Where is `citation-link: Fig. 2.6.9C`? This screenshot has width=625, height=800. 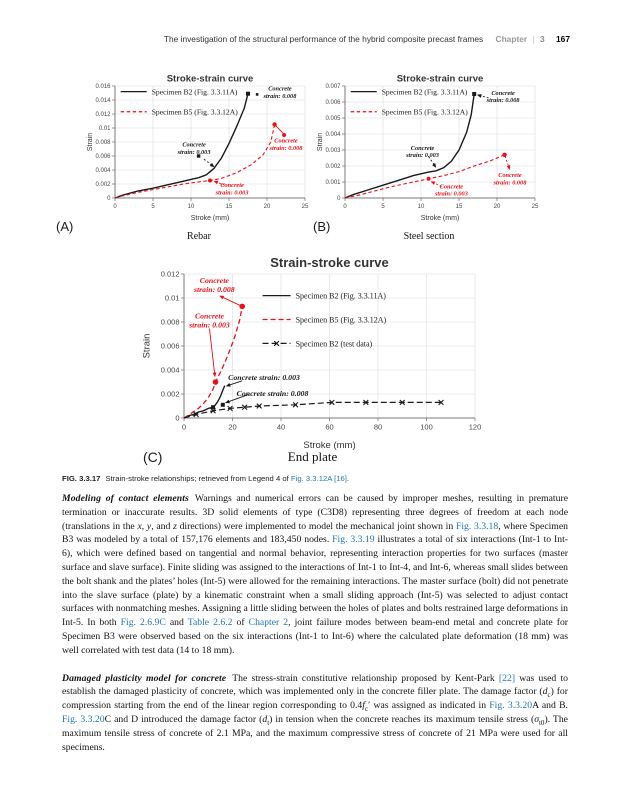
citation-link: Fig. 2.6.9C is located at coordinates (143, 623).